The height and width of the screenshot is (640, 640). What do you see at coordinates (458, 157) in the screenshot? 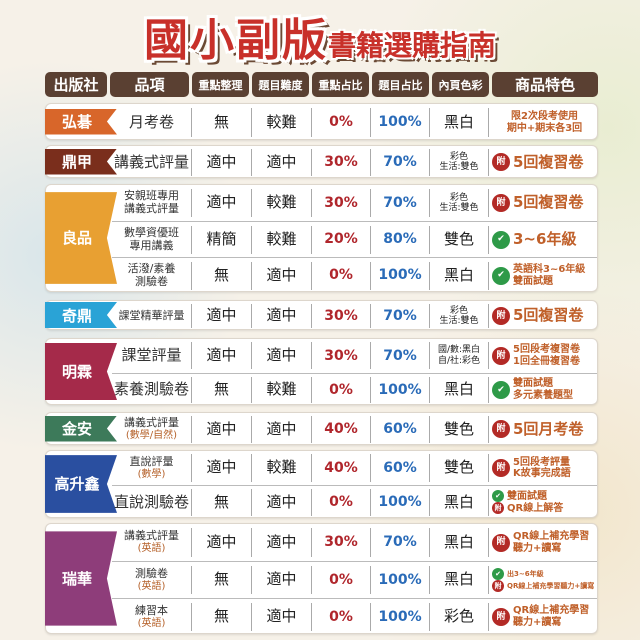
I see `page-color-line: 彩色` at bounding box center [458, 157].